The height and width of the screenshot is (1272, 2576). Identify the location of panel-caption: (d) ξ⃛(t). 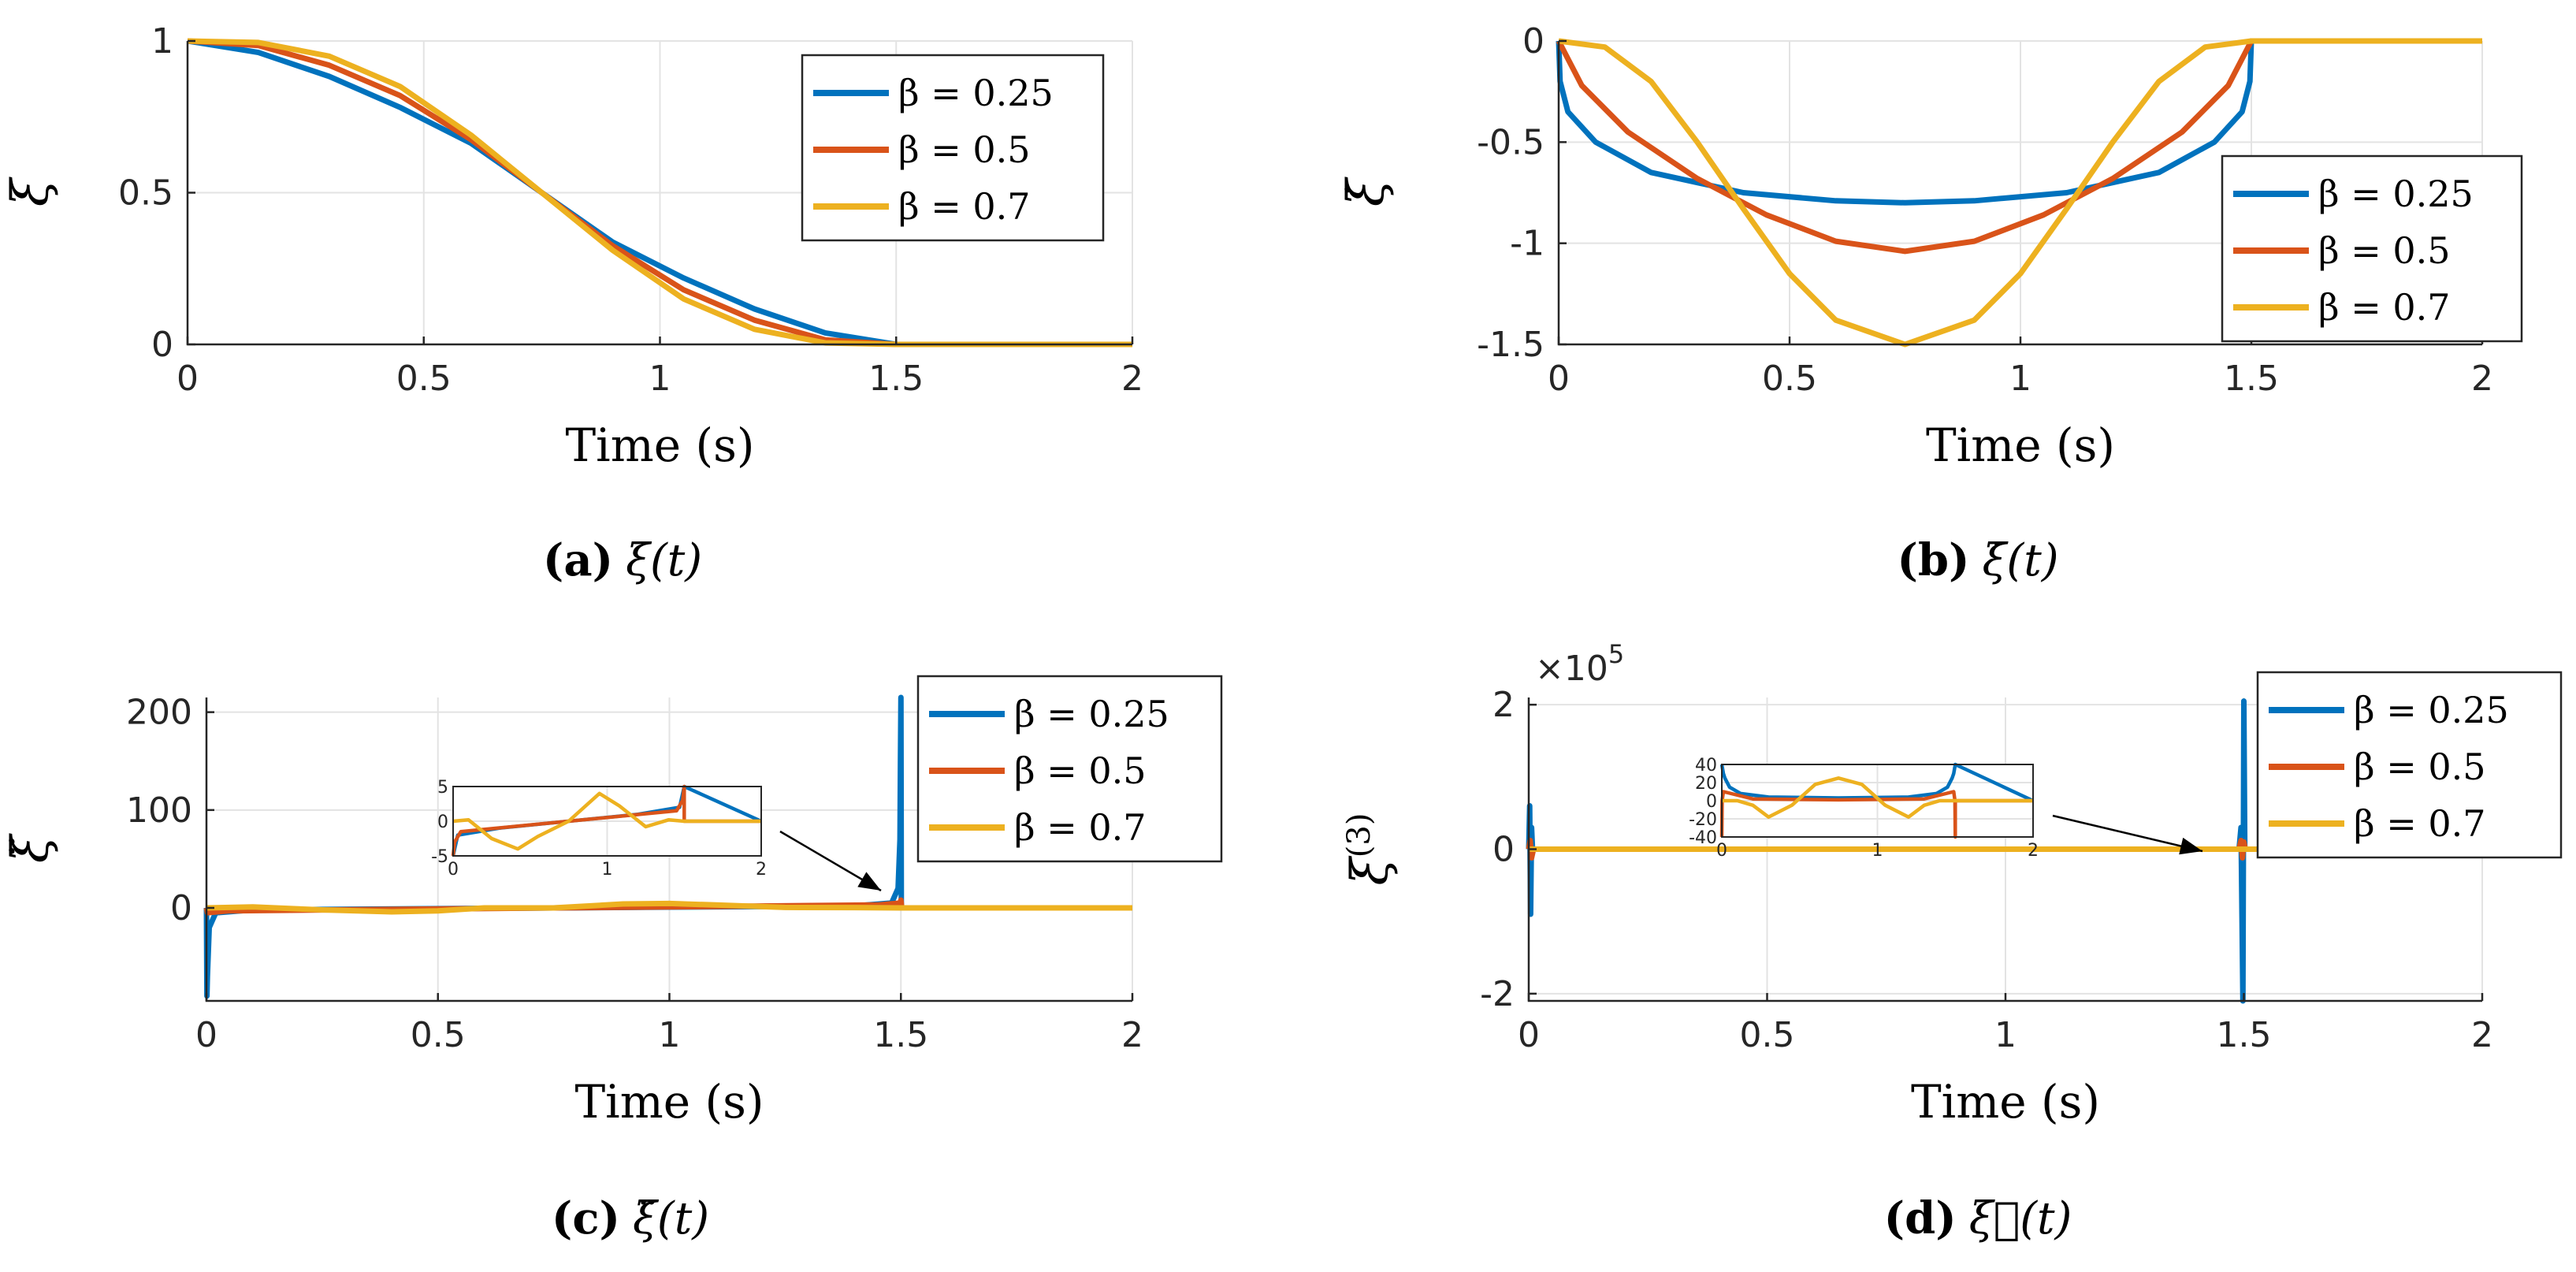
(1978, 1218).